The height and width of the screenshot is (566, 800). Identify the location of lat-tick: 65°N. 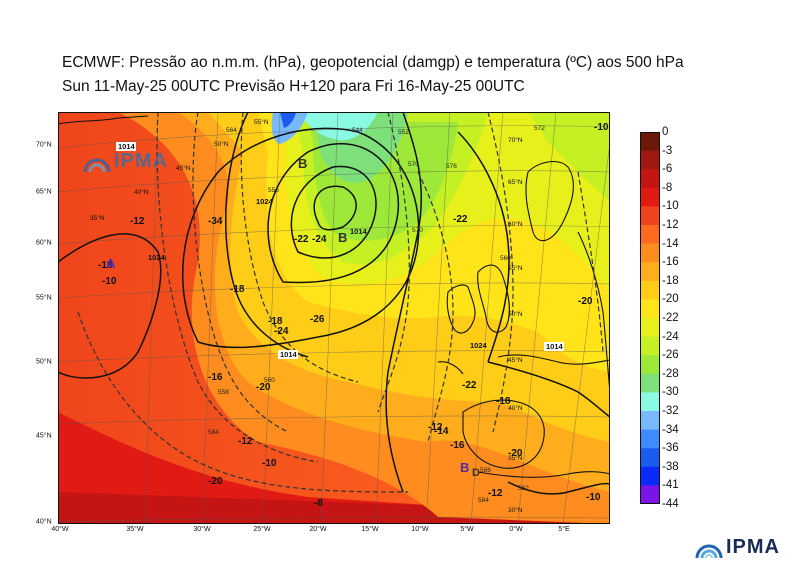
(44, 192).